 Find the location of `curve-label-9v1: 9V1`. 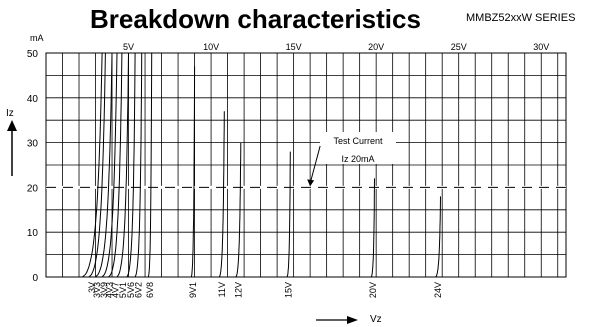

curve-label-9v1: 9V1 is located at coordinates (193, 290).